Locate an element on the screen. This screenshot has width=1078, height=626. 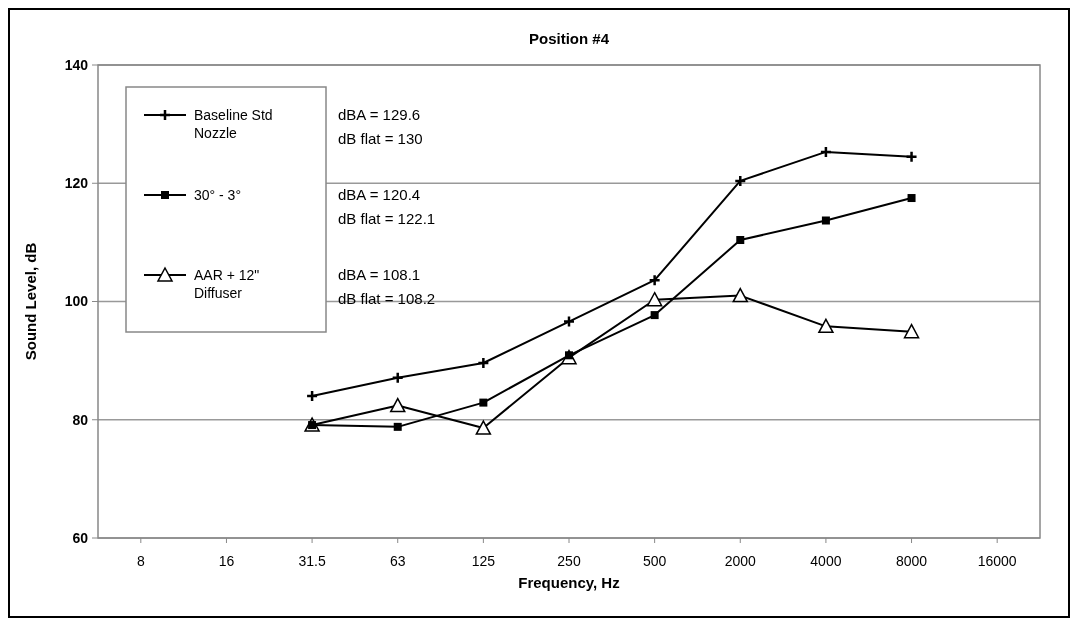
y-tick-label: 60 is located at coordinates (80, 537).